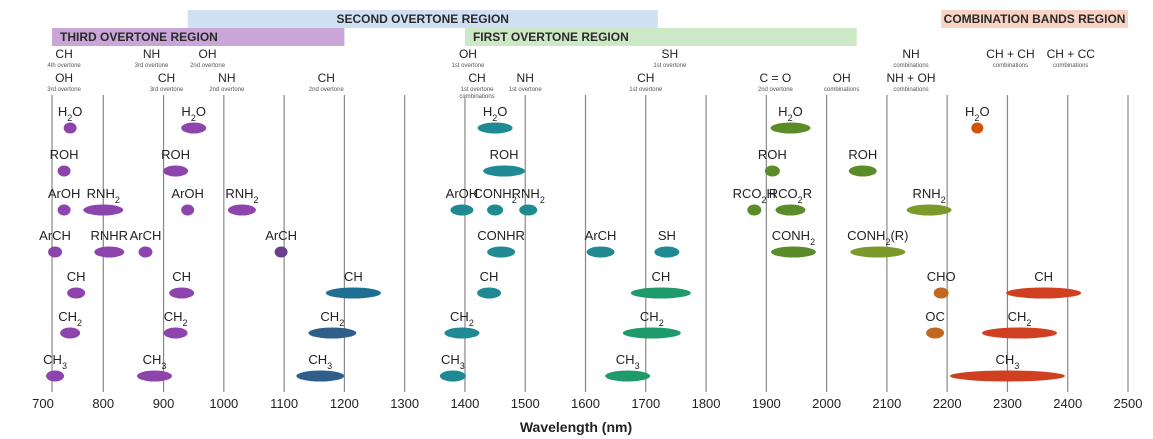 The width and height of the screenshot is (1153, 439). Describe the element at coordinates (601, 235) in the screenshot. I see `band-label: ArCH` at that location.